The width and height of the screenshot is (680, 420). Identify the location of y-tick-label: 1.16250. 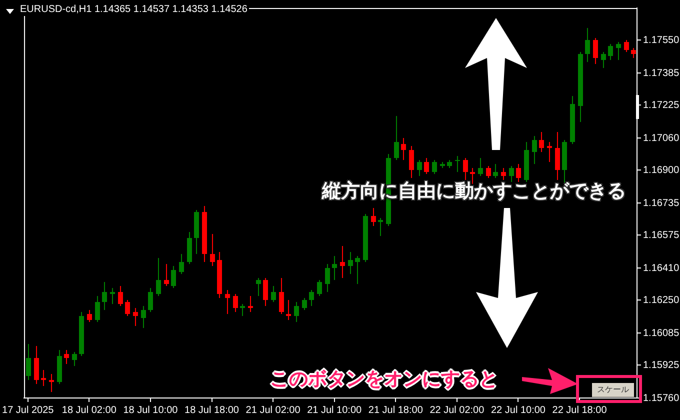
(661, 300).